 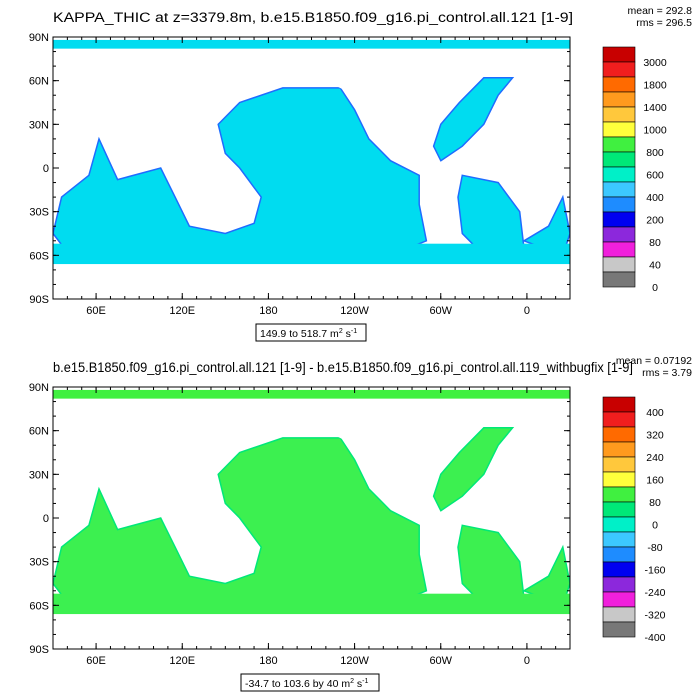 I want to click on stat-rms: rms = 296.5, so click(x=664, y=23).